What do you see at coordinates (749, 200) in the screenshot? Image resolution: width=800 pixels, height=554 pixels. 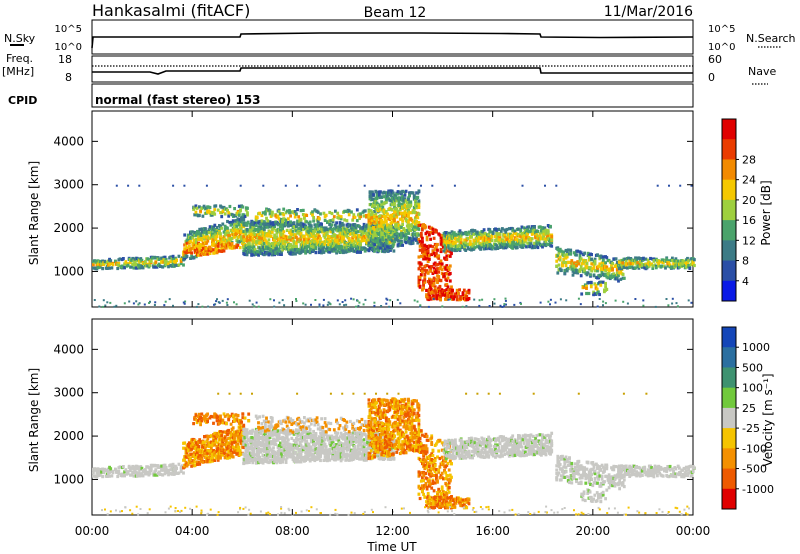 I see `colorbar-tick-label: 20` at bounding box center [749, 200].